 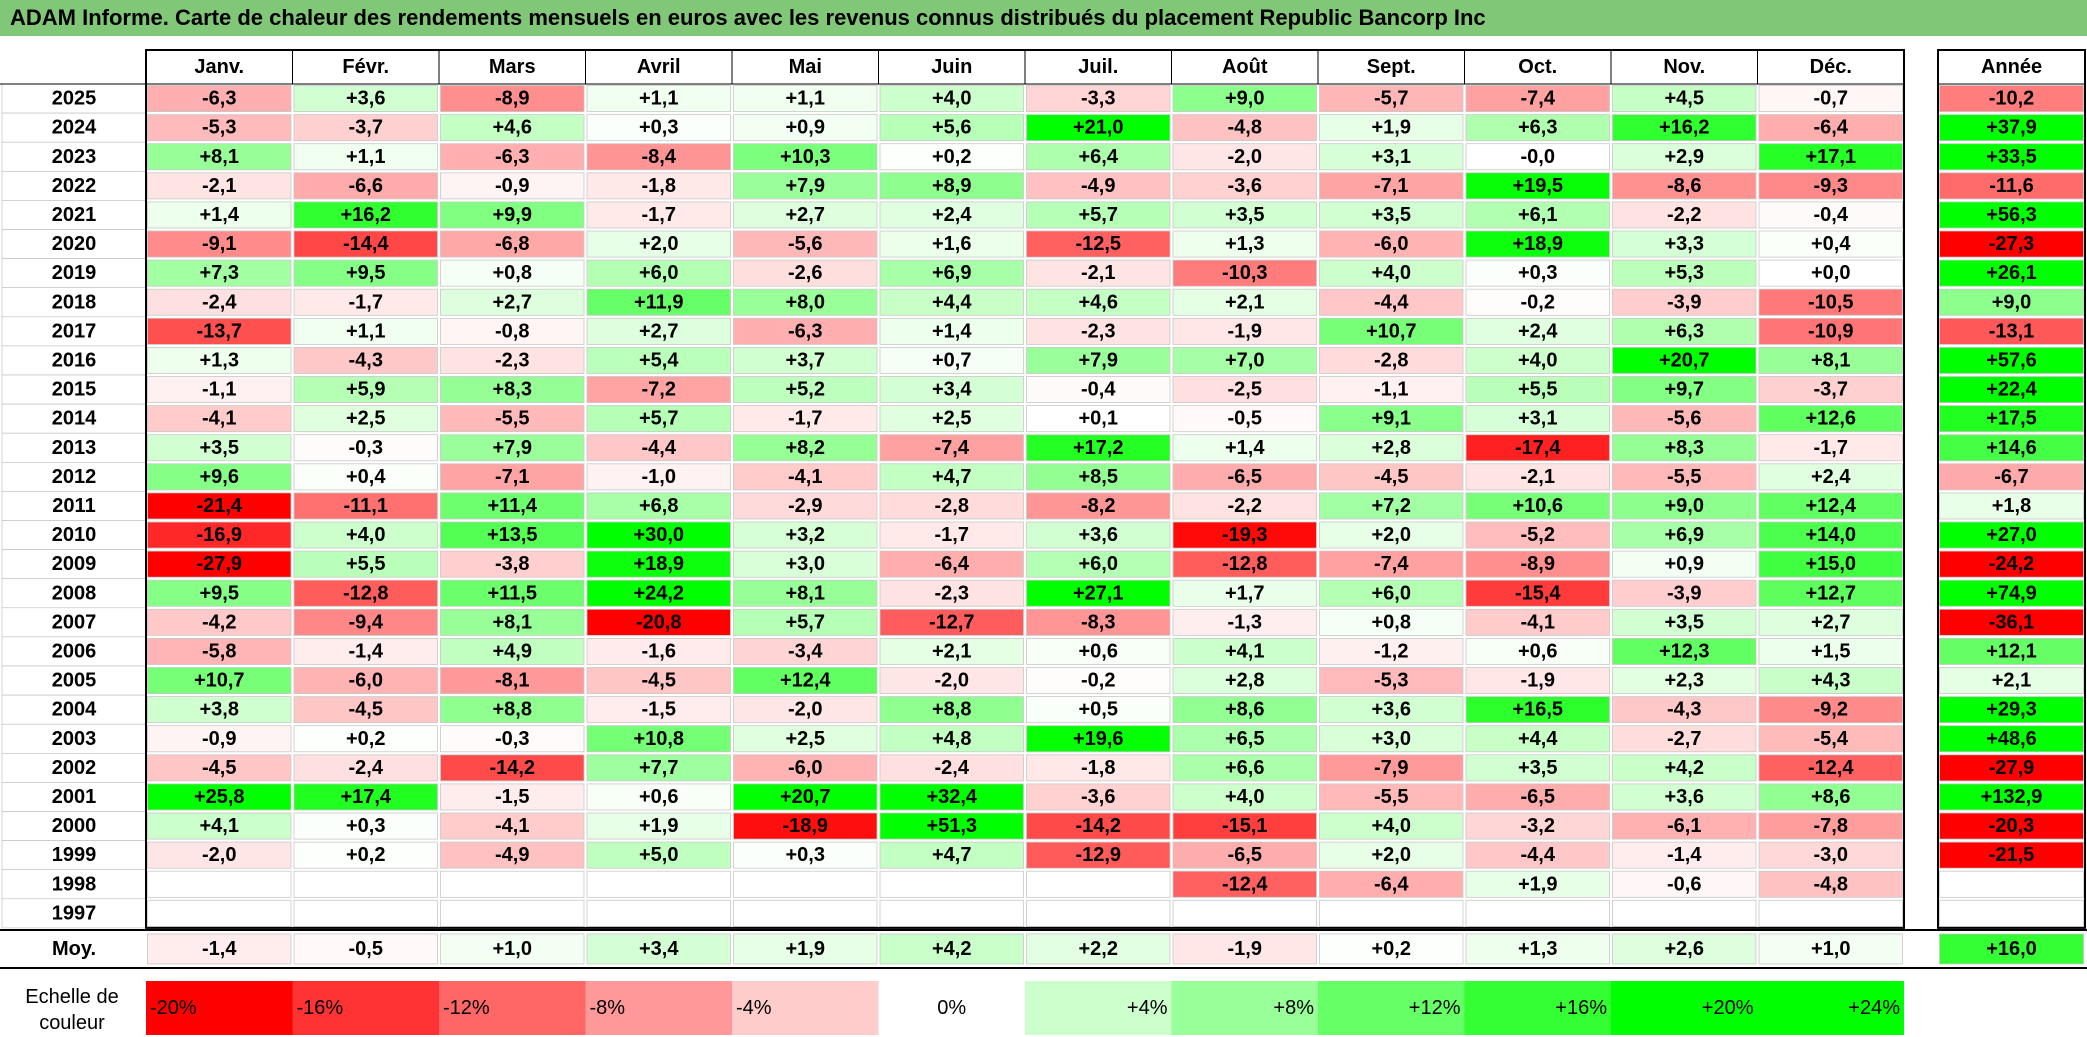 What do you see at coordinates (1831, 768) in the screenshot?
I see `cell-value: -12,4` at bounding box center [1831, 768].